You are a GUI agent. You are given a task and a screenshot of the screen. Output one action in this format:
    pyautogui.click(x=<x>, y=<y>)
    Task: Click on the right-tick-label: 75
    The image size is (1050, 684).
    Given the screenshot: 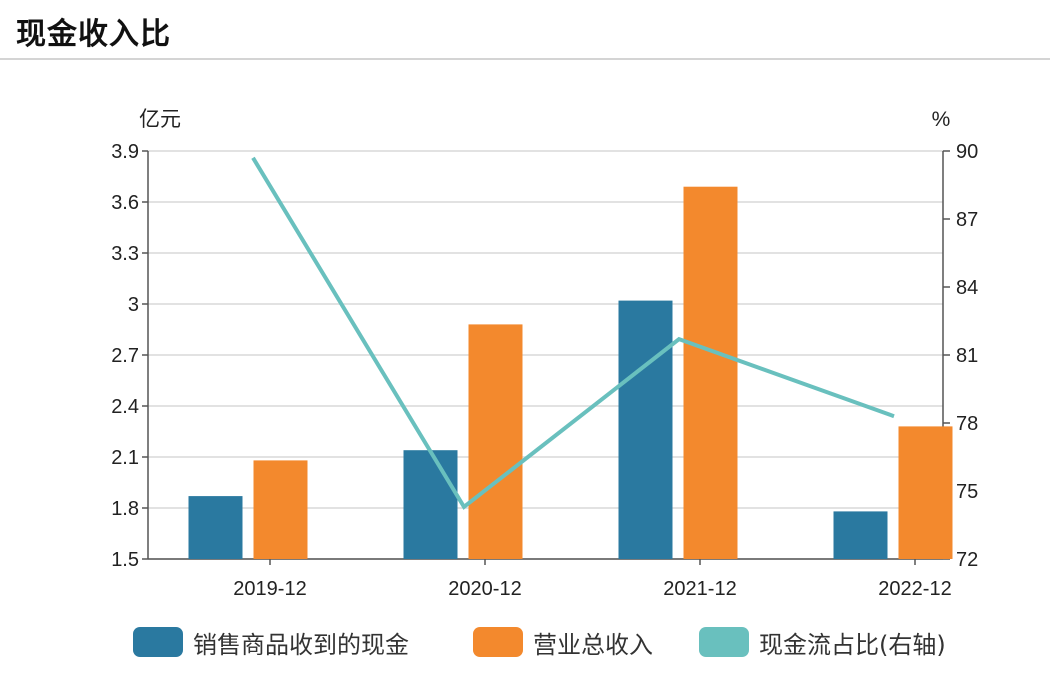 What is the action you would take?
    pyautogui.click(x=967, y=492)
    